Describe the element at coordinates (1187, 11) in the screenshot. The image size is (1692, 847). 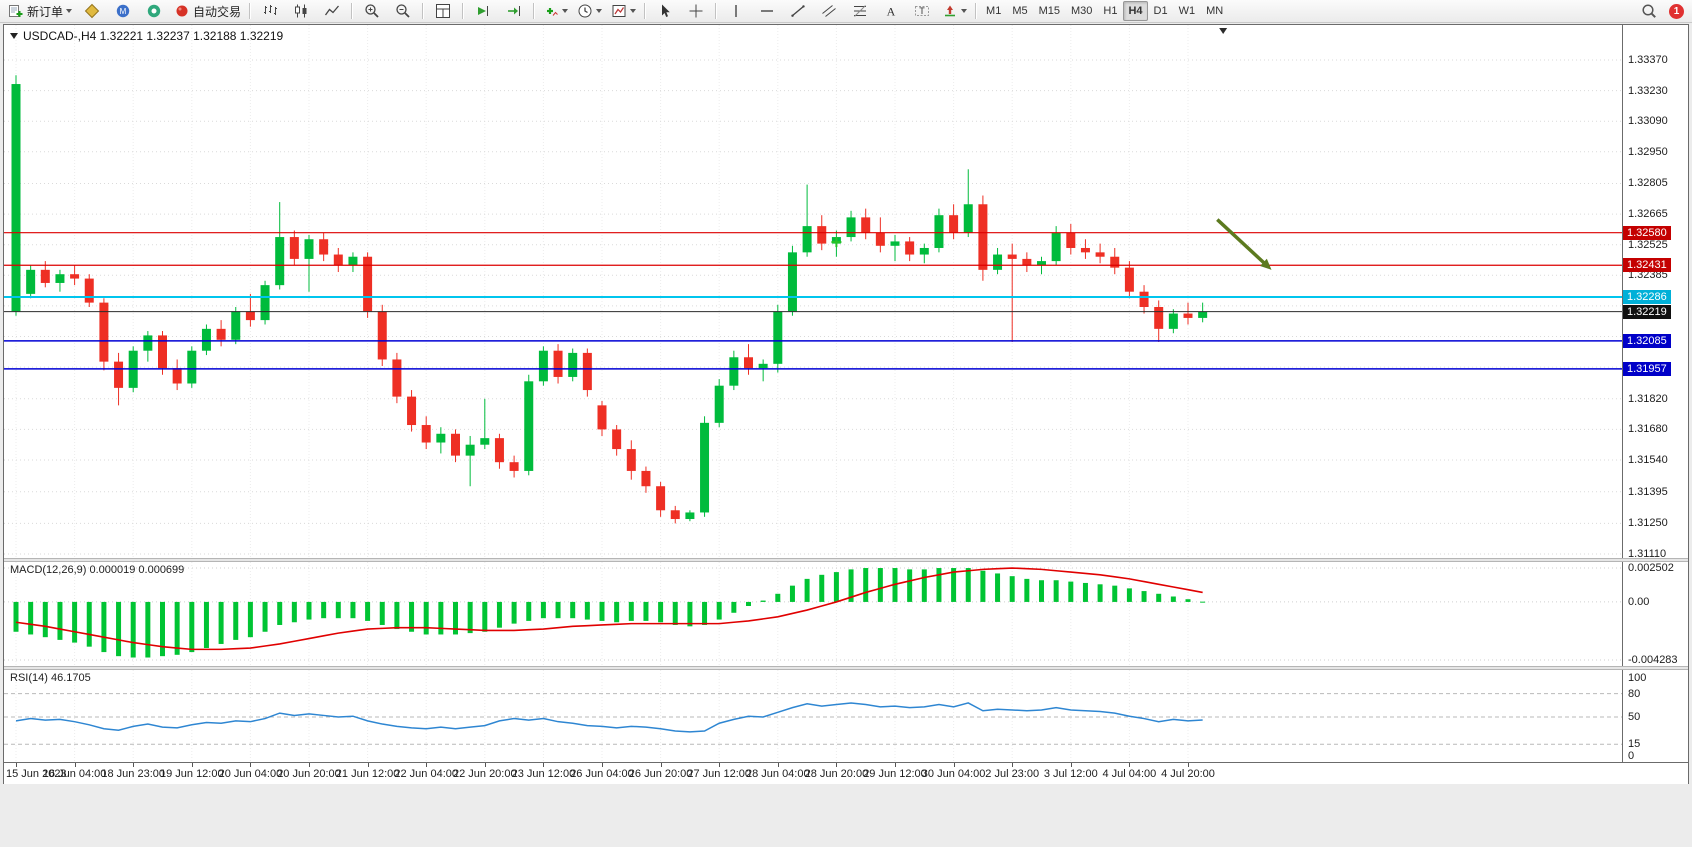
I see `timeframe-w1-button: W1` at that location.